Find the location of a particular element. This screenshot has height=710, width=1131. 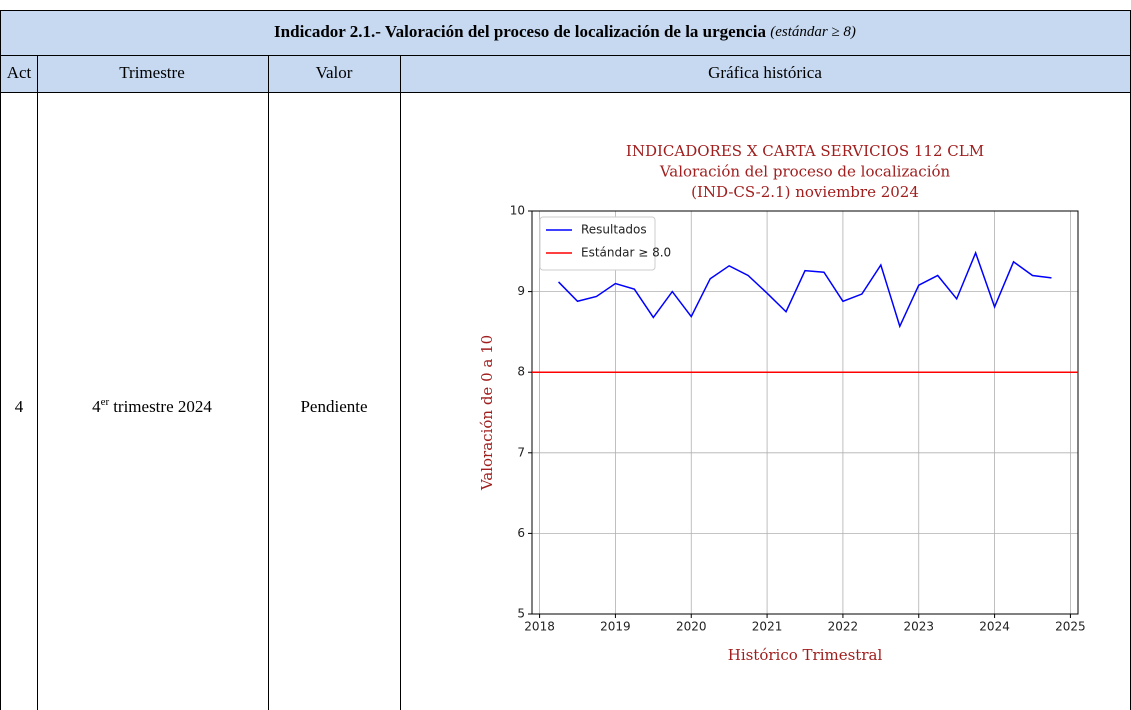

y-tick-label: 6 is located at coordinates (521, 533).